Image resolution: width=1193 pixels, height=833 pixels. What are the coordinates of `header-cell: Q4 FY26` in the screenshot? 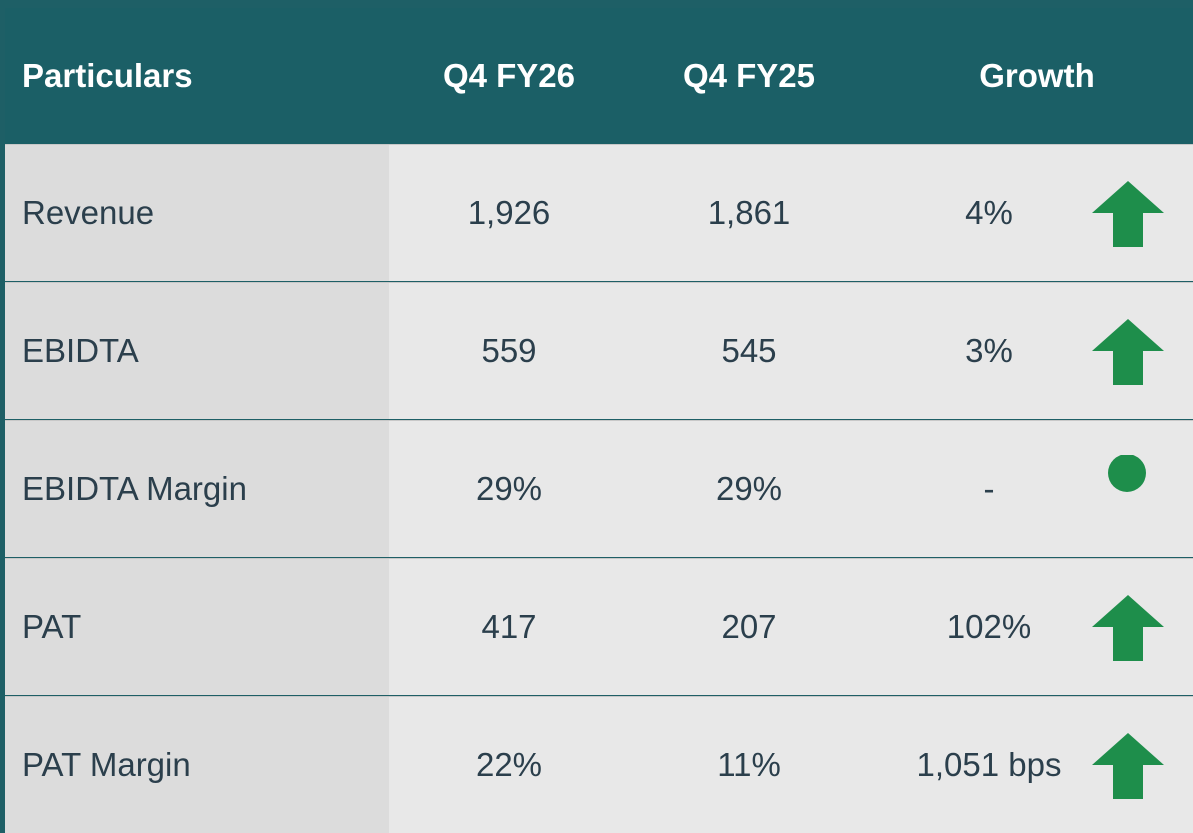 It's located at (509, 75).